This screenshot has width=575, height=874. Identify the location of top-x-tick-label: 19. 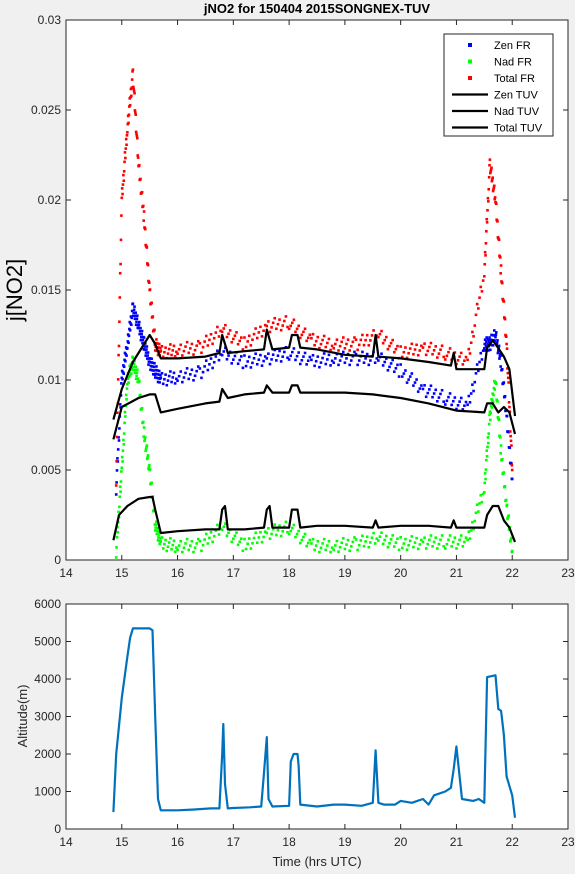
(345, 573).